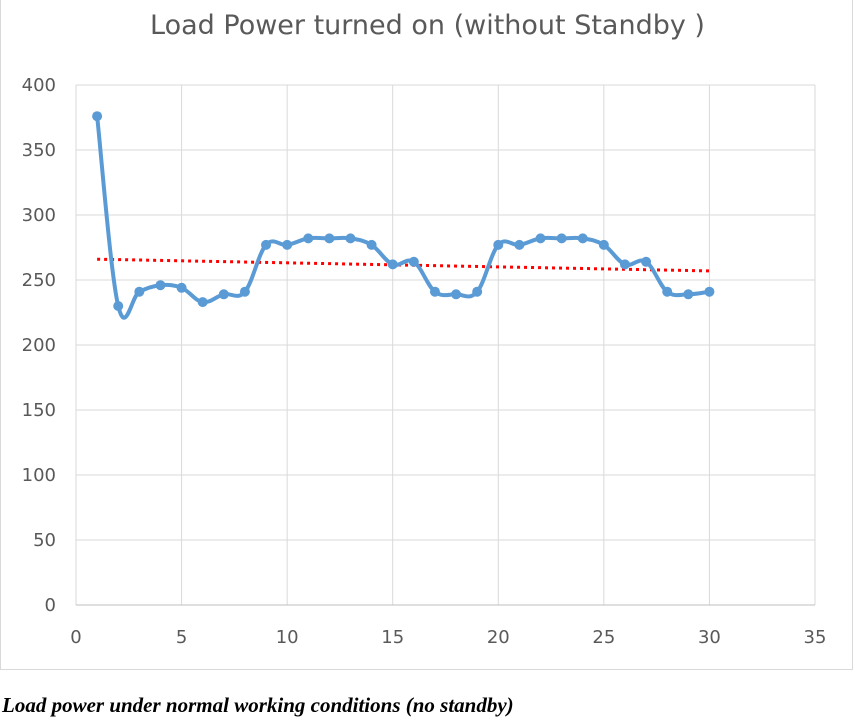 The image size is (855, 724). I want to click on y-tick-label: 400, so click(39, 85).